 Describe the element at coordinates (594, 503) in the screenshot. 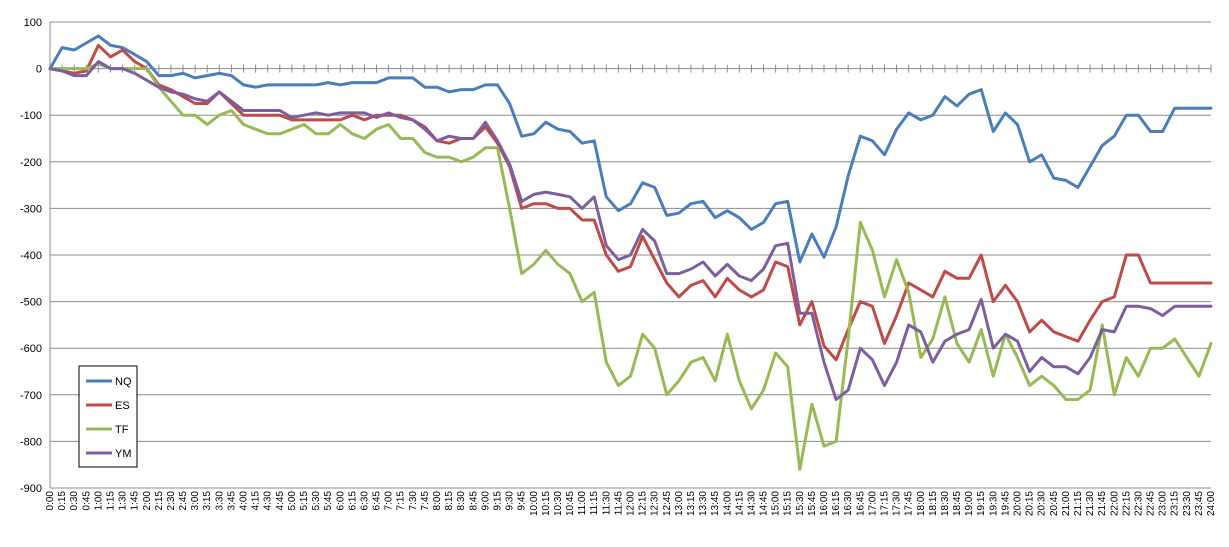

I see `x-tick-label: 11:15` at that location.